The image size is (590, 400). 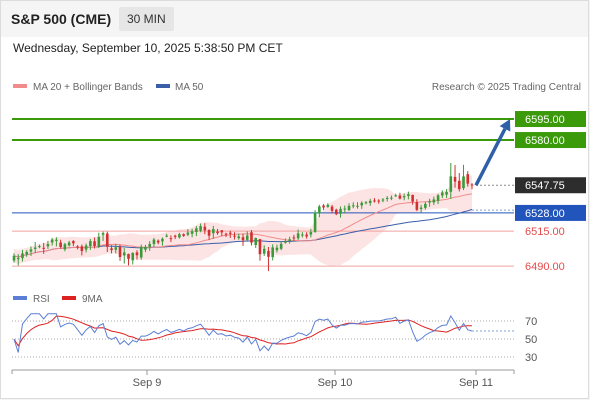 I want to click on level-6595-00-tag-bg, so click(x=550, y=119).